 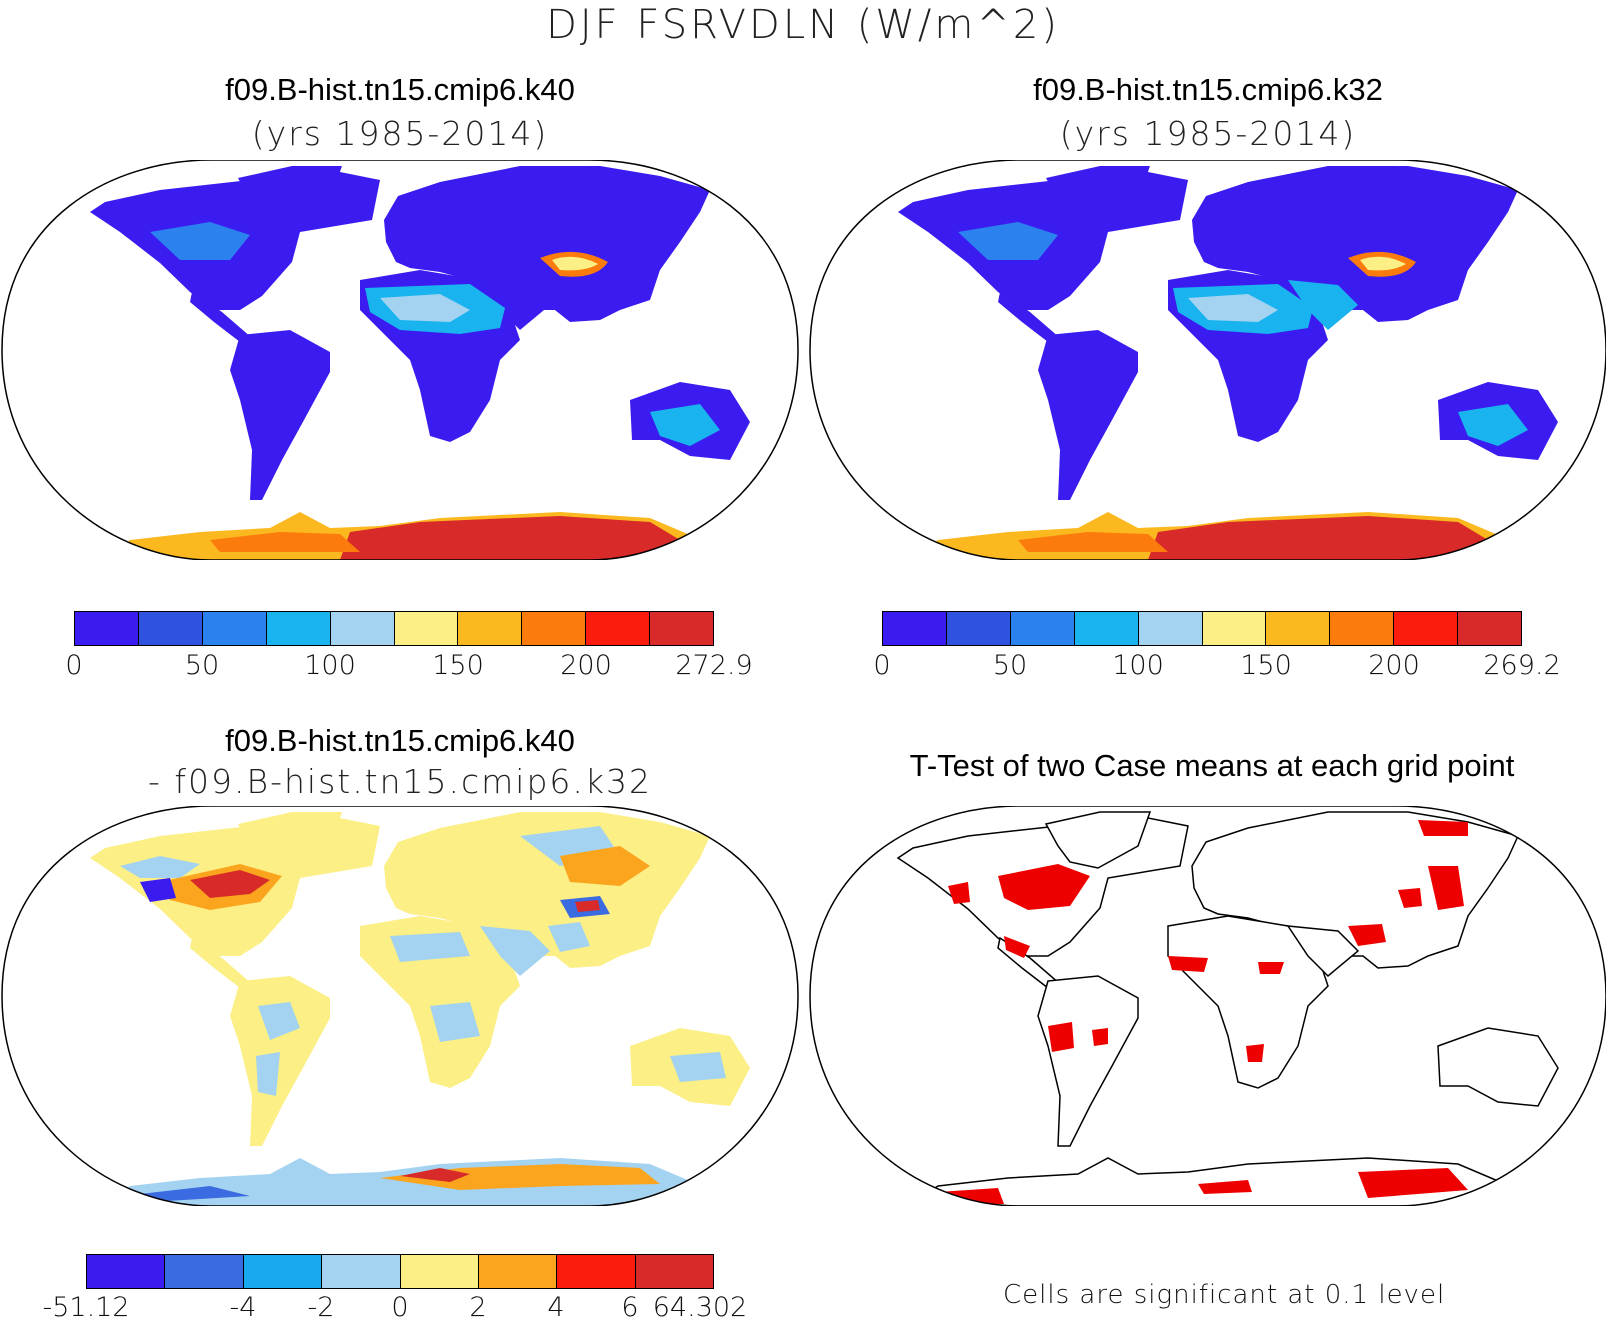 What do you see at coordinates (285, 542) in the screenshot?
I see `region-antarctica-coast-orange` at bounding box center [285, 542].